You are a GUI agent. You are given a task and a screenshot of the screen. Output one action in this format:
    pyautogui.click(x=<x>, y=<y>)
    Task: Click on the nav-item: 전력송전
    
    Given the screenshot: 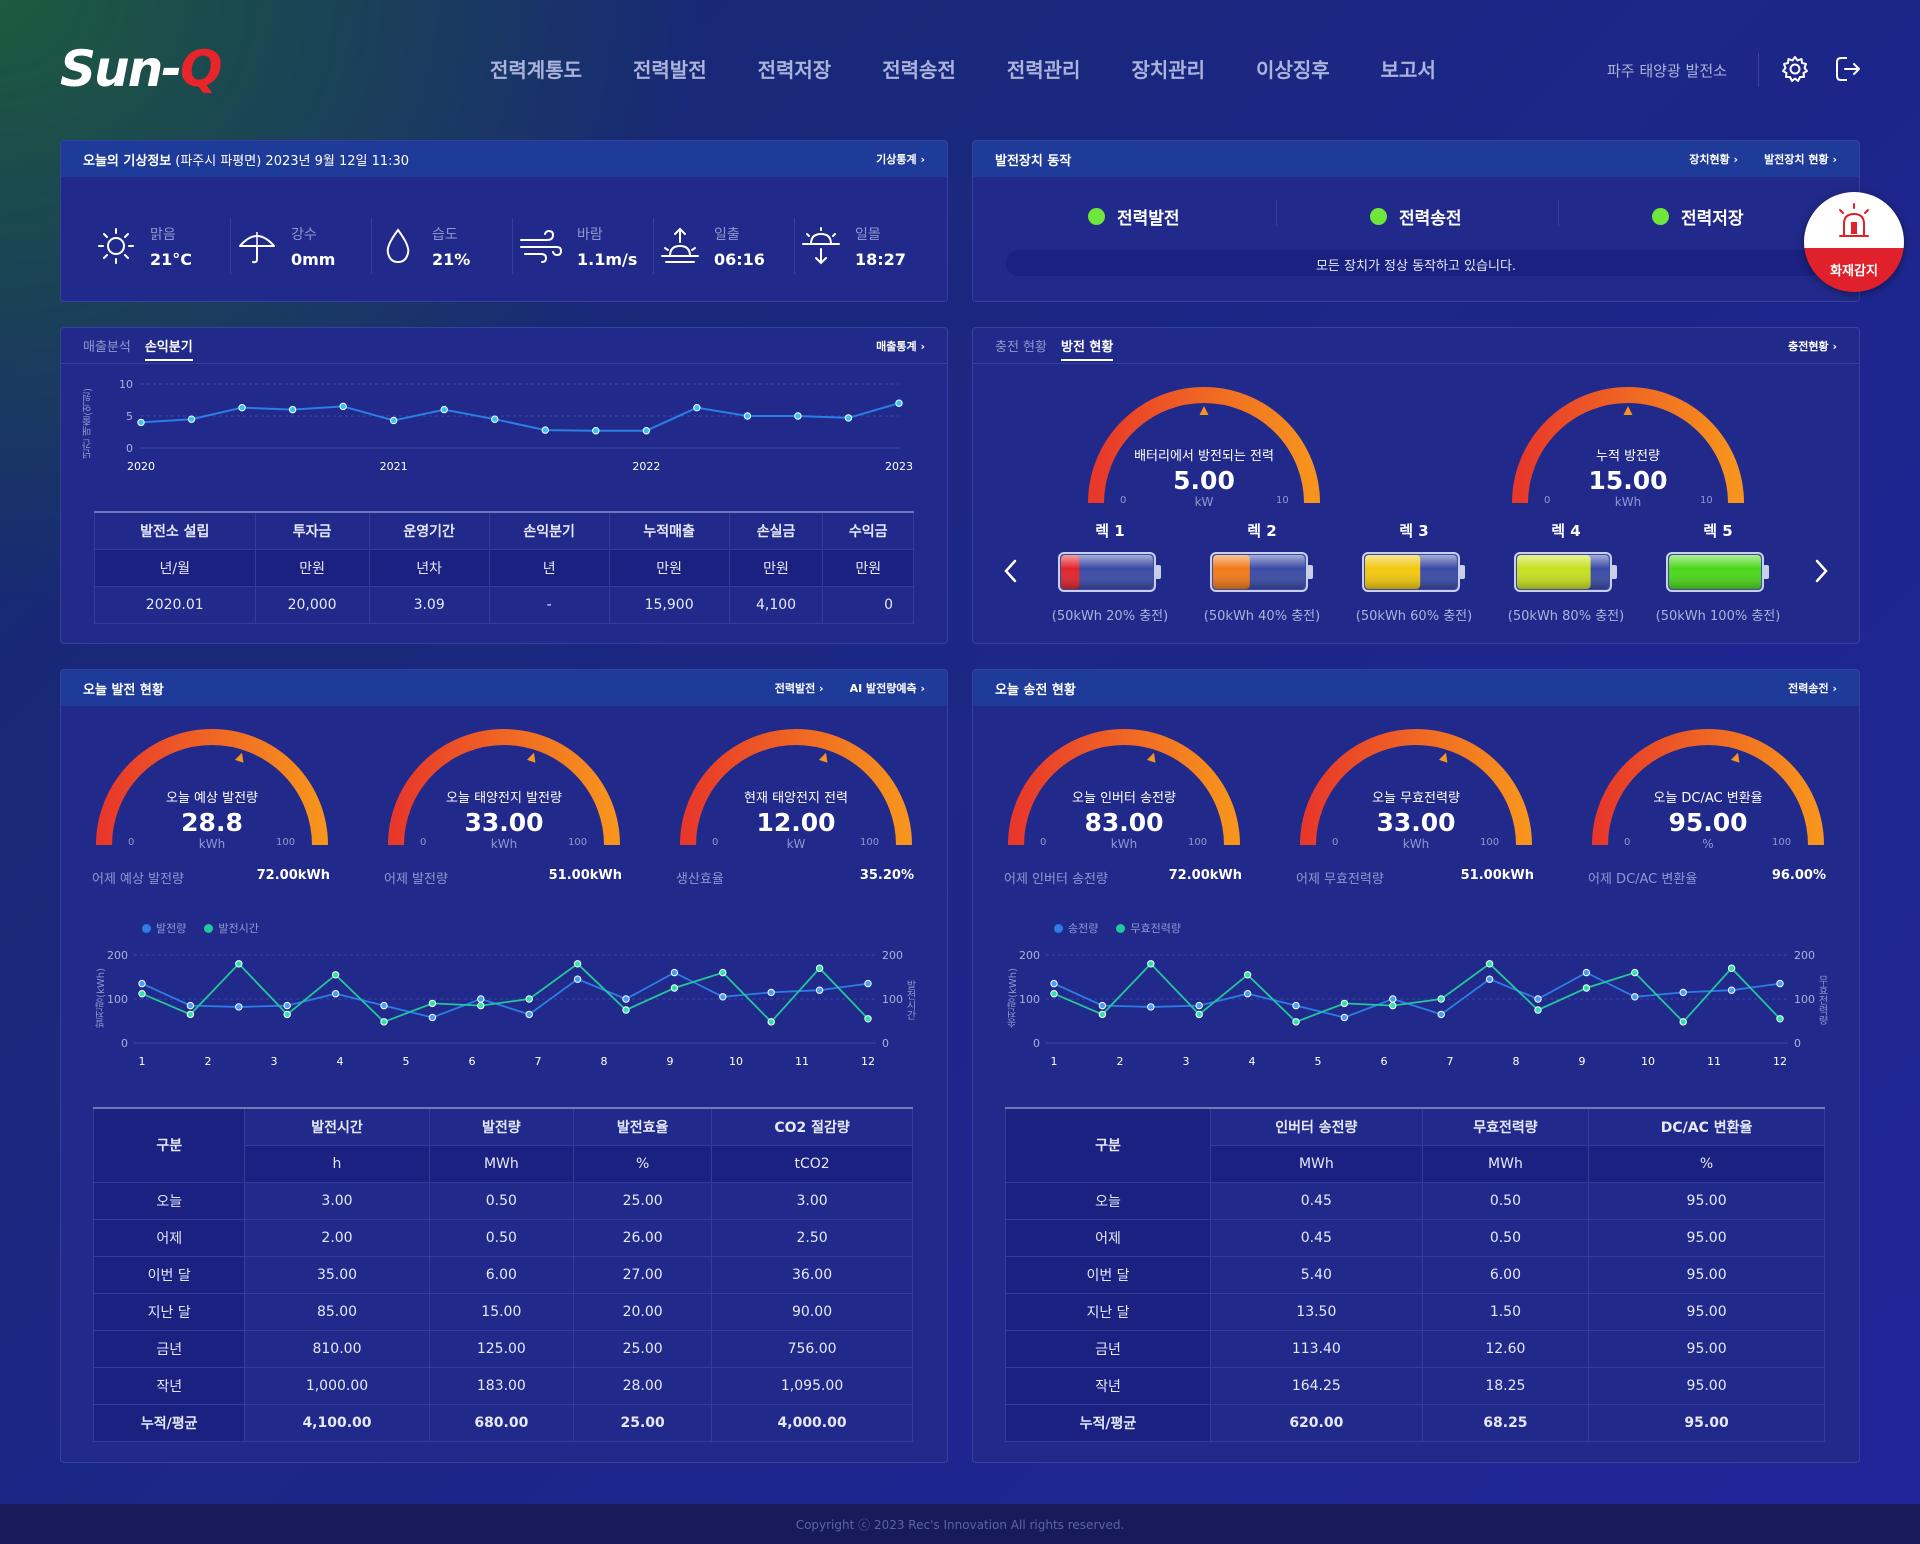 What is the action you would take?
    pyautogui.click(x=919, y=70)
    